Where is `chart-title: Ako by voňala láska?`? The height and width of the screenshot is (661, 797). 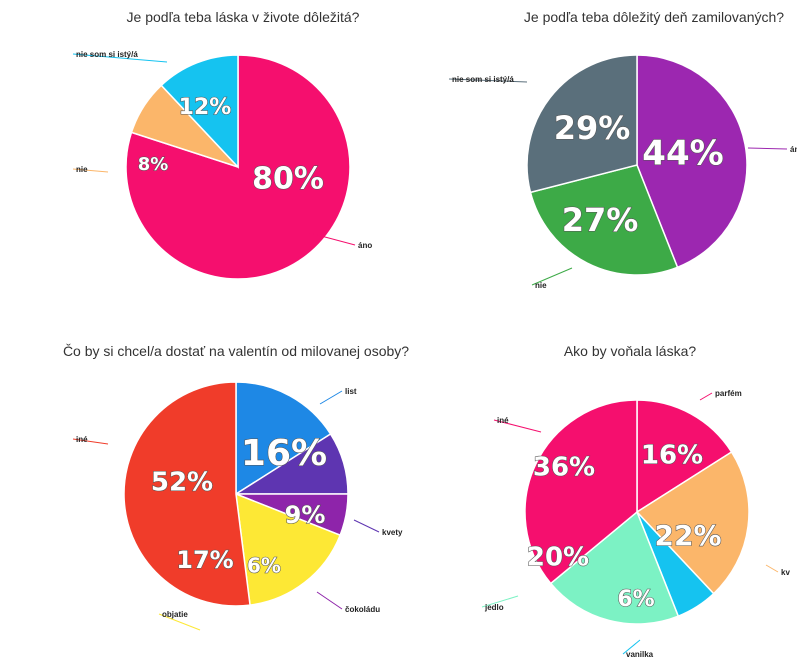
chart-title: Ako by voňala láska? is located at coordinates (630, 351).